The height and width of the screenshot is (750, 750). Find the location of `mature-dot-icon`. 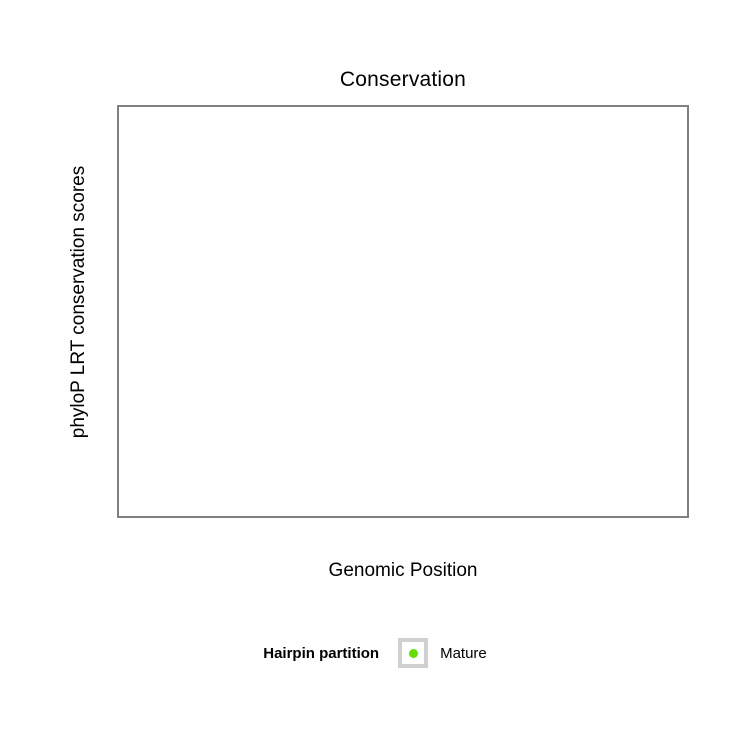

mature-dot-icon is located at coordinates (413, 653).